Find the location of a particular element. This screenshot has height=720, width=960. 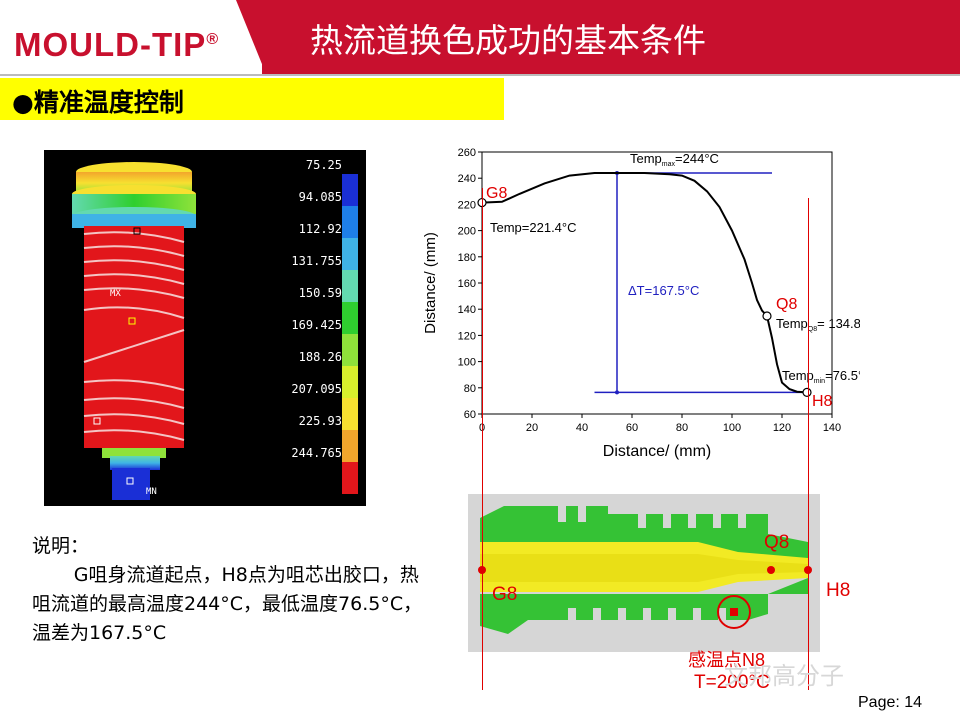

color-scale-value: 112.92 is located at coordinates (320, 229).